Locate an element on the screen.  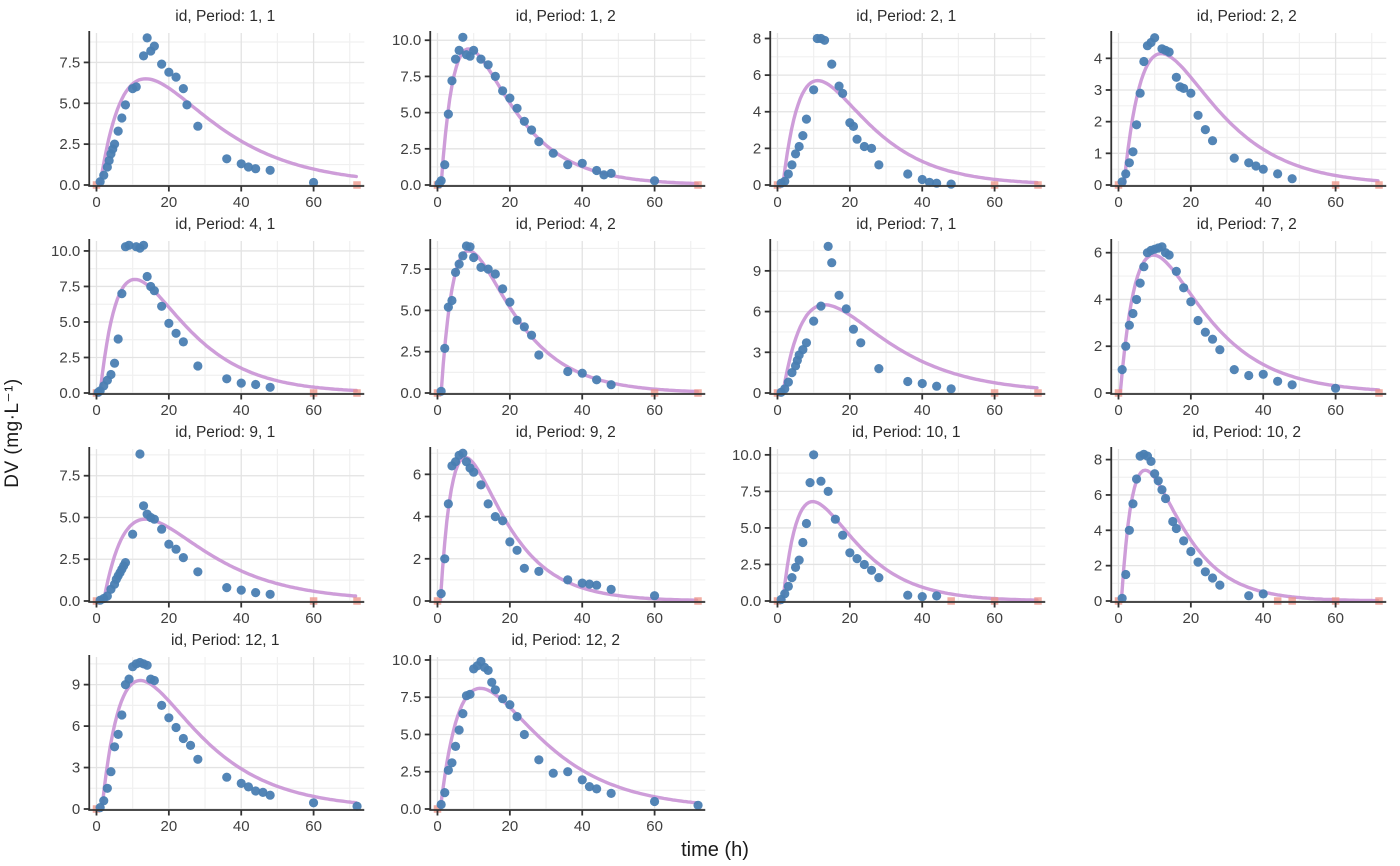
facet-panel: id, Period: 12, 1 0 20 40 60 0 3 6 9 is located at coordinates (204, 734).